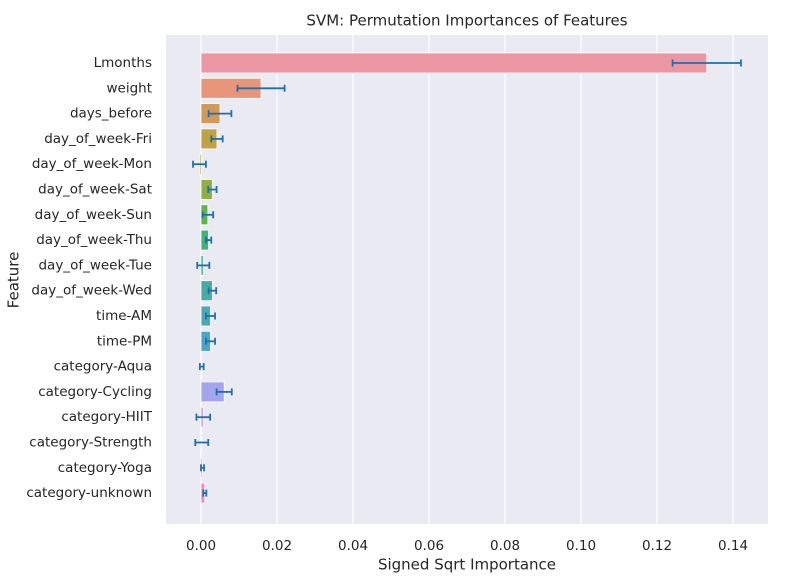 The width and height of the screenshot is (786, 578). Describe the element at coordinates (14, 280) in the screenshot. I see `y-axis-label: Feature` at that location.